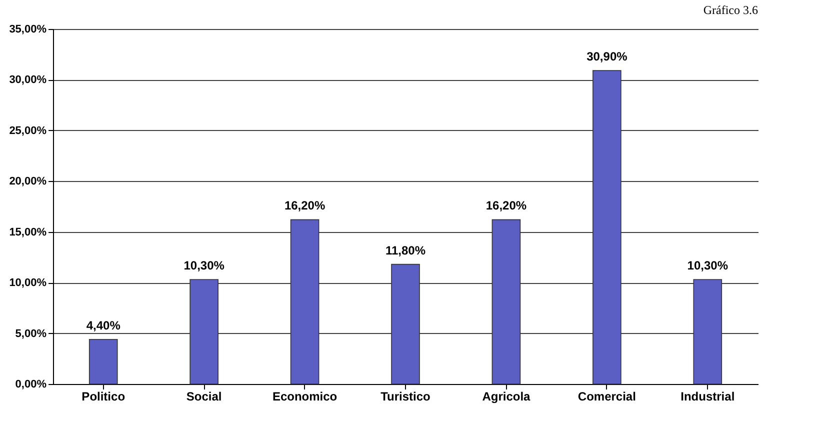  I want to click on y-tick-label: 25,00%, so click(28, 130).